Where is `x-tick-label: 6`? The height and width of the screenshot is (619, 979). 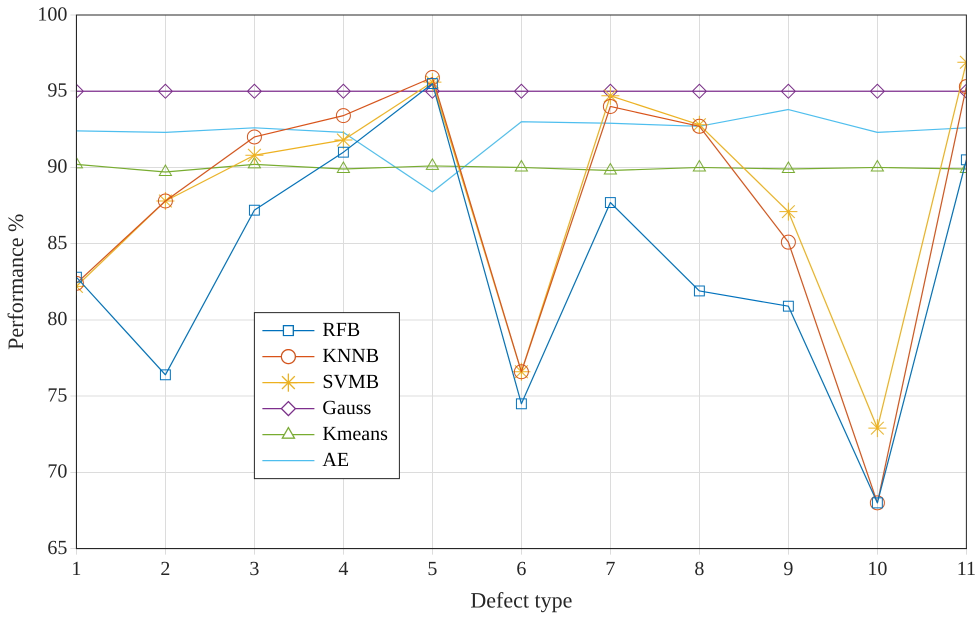
x-tick-label: 6 is located at coordinates (521, 569).